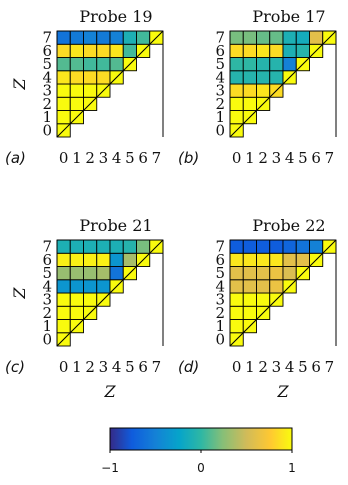 This screenshot has width=348, height=485. What do you see at coordinates (201, 468) in the screenshot?
I see `colorbar-tick-label-mid: 0` at bounding box center [201, 468].